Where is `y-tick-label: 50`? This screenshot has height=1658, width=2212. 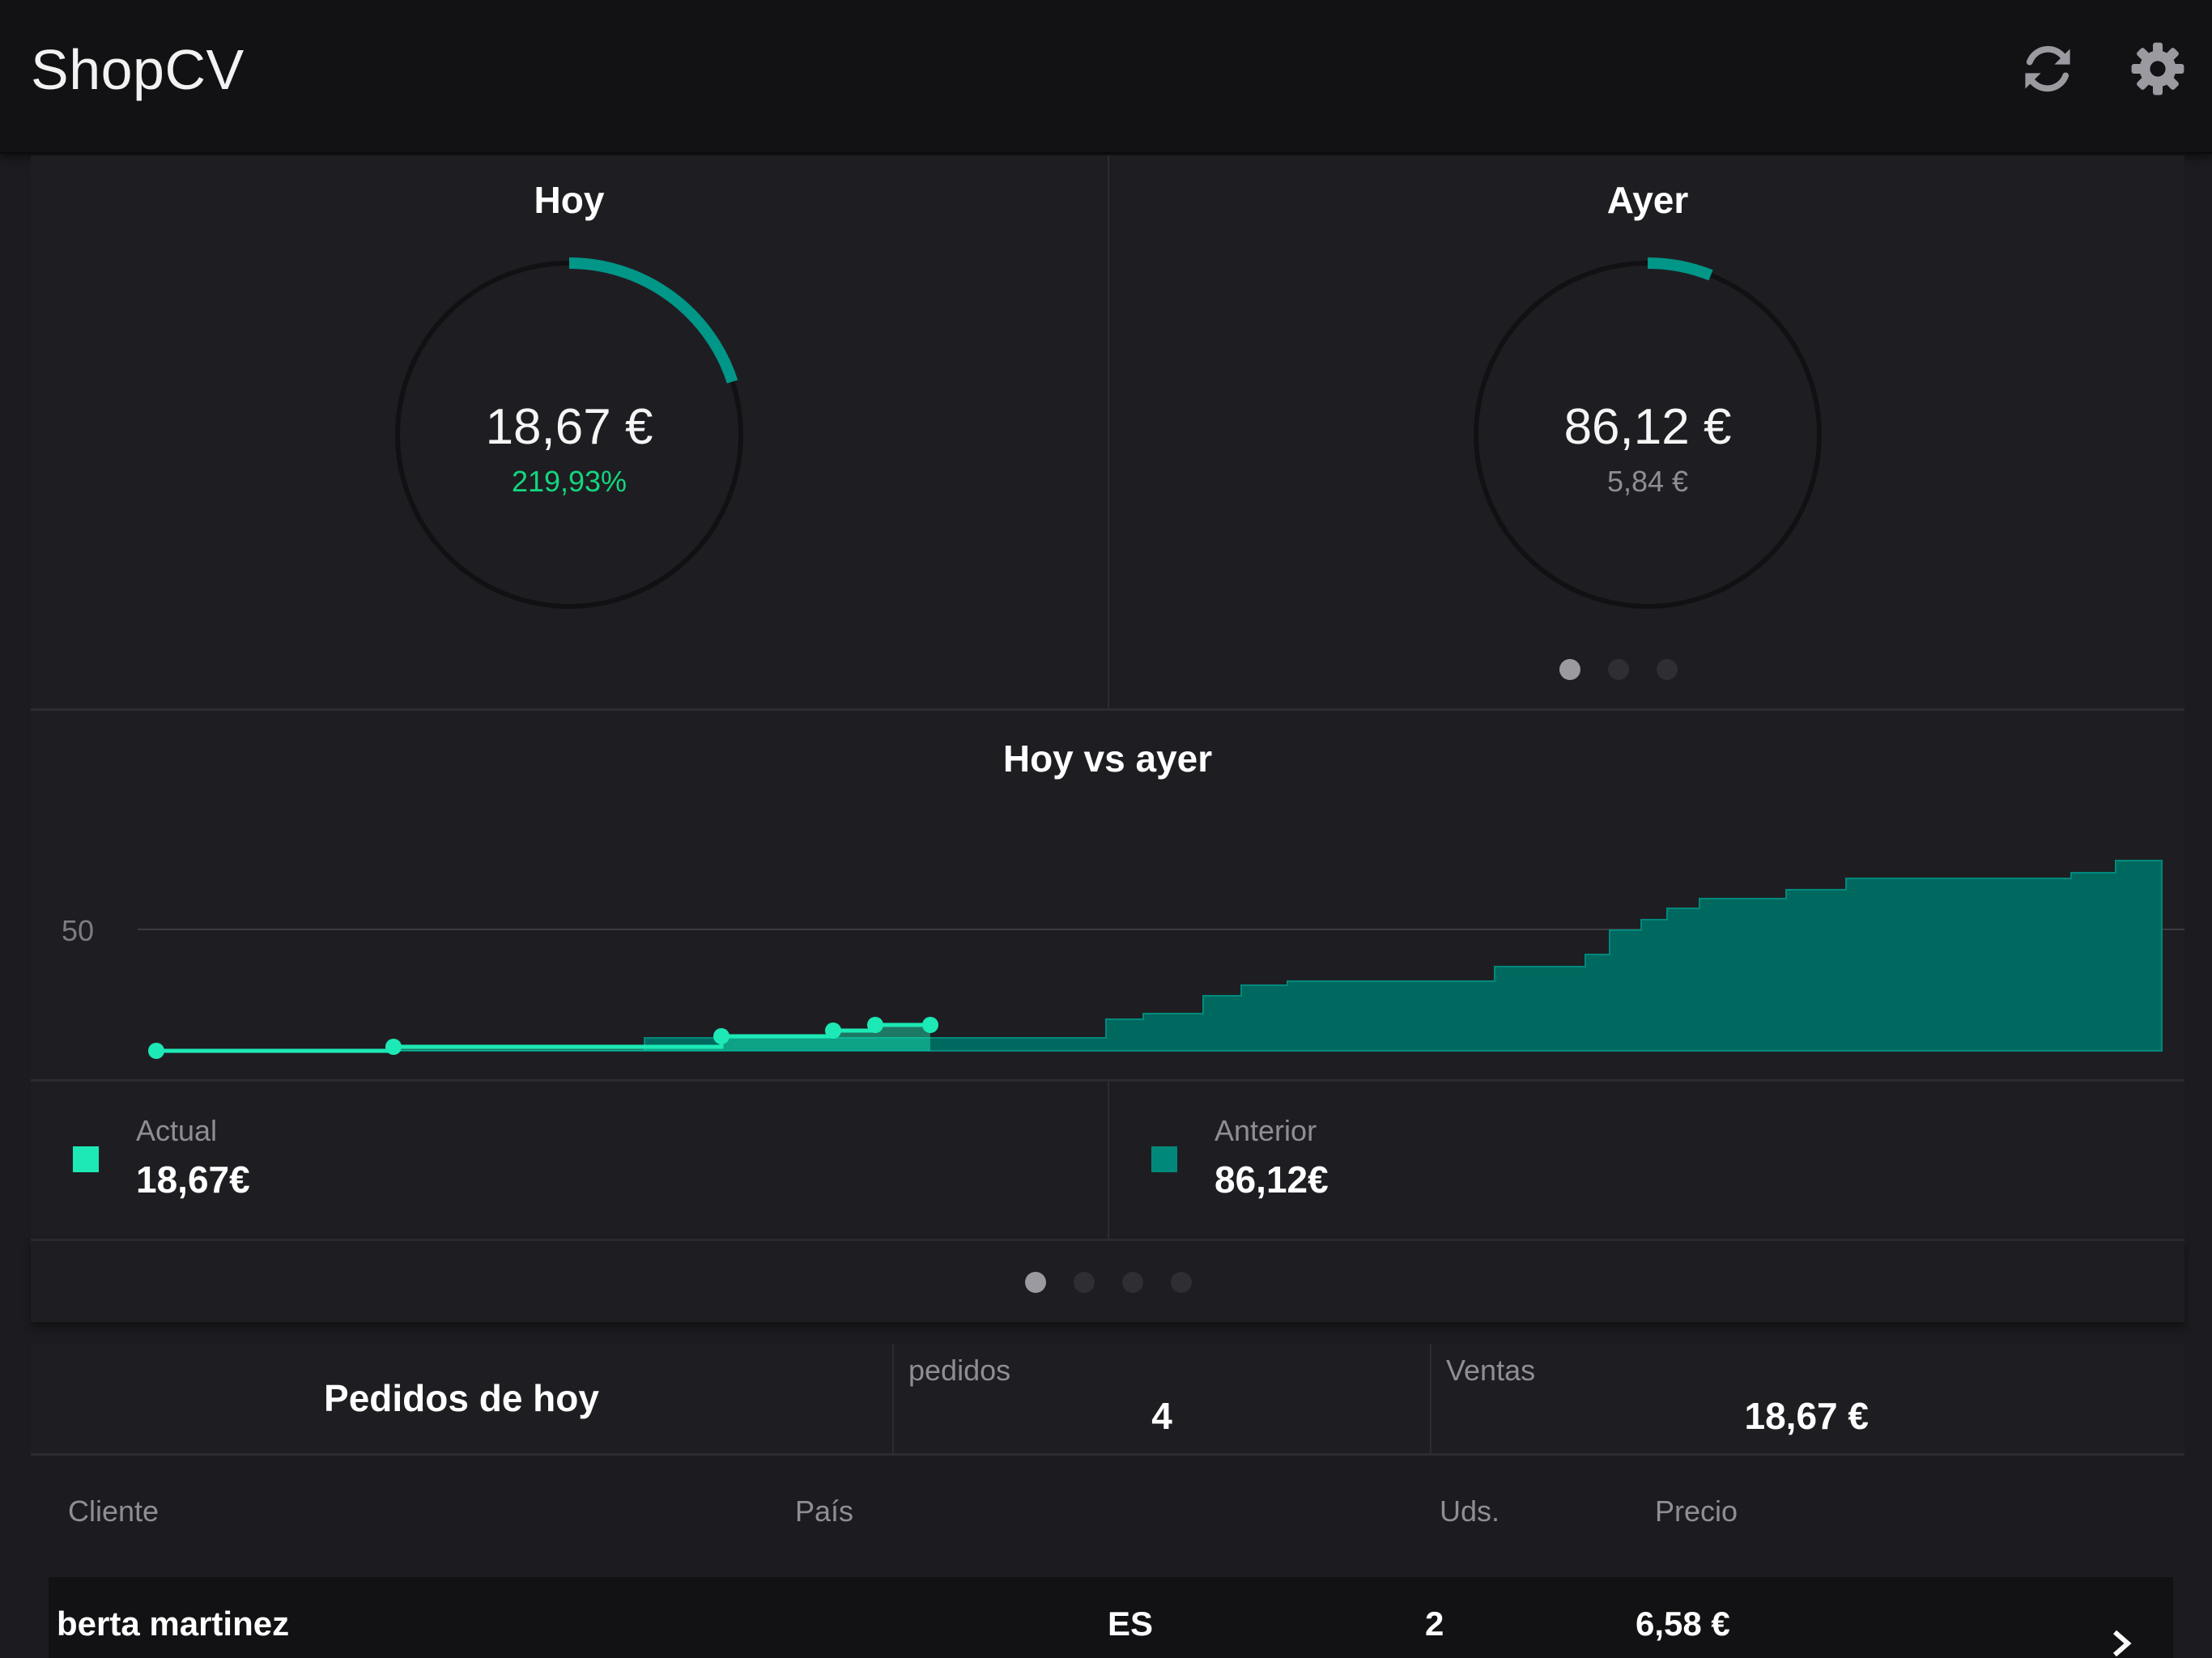 y-tick-label: 50 is located at coordinates (78, 930).